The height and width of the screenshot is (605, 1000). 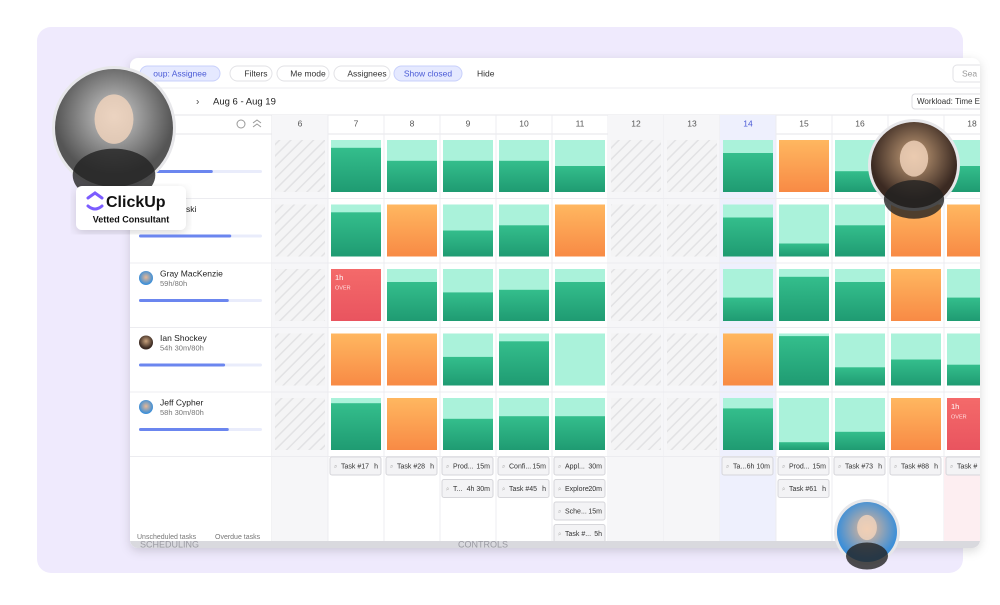 I want to click on task-name: Task #45, so click(x=523, y=489).